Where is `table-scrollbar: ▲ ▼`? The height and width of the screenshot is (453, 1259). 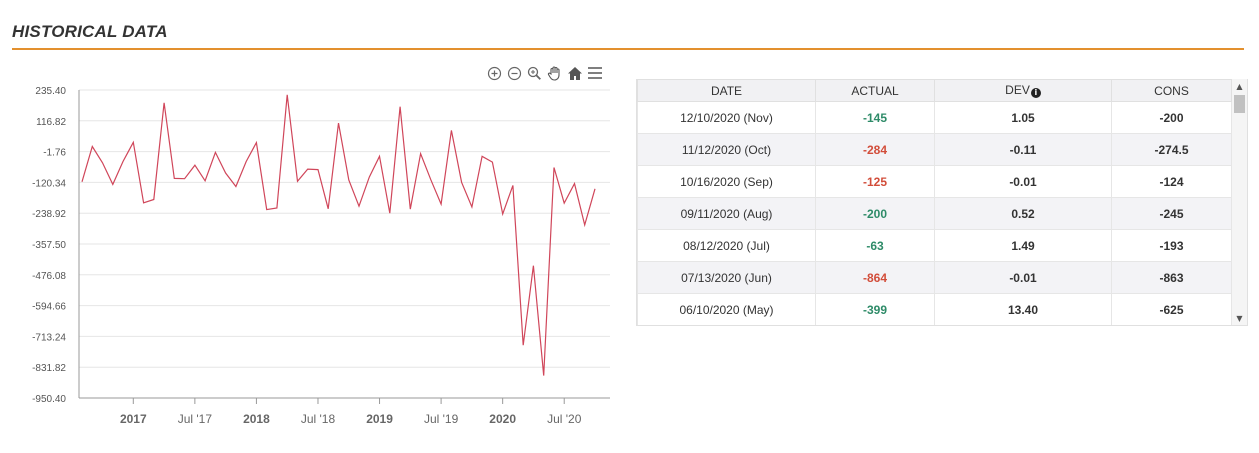
table-scrollbar: ▲ ▼ is located at coordinates (1239, 202).